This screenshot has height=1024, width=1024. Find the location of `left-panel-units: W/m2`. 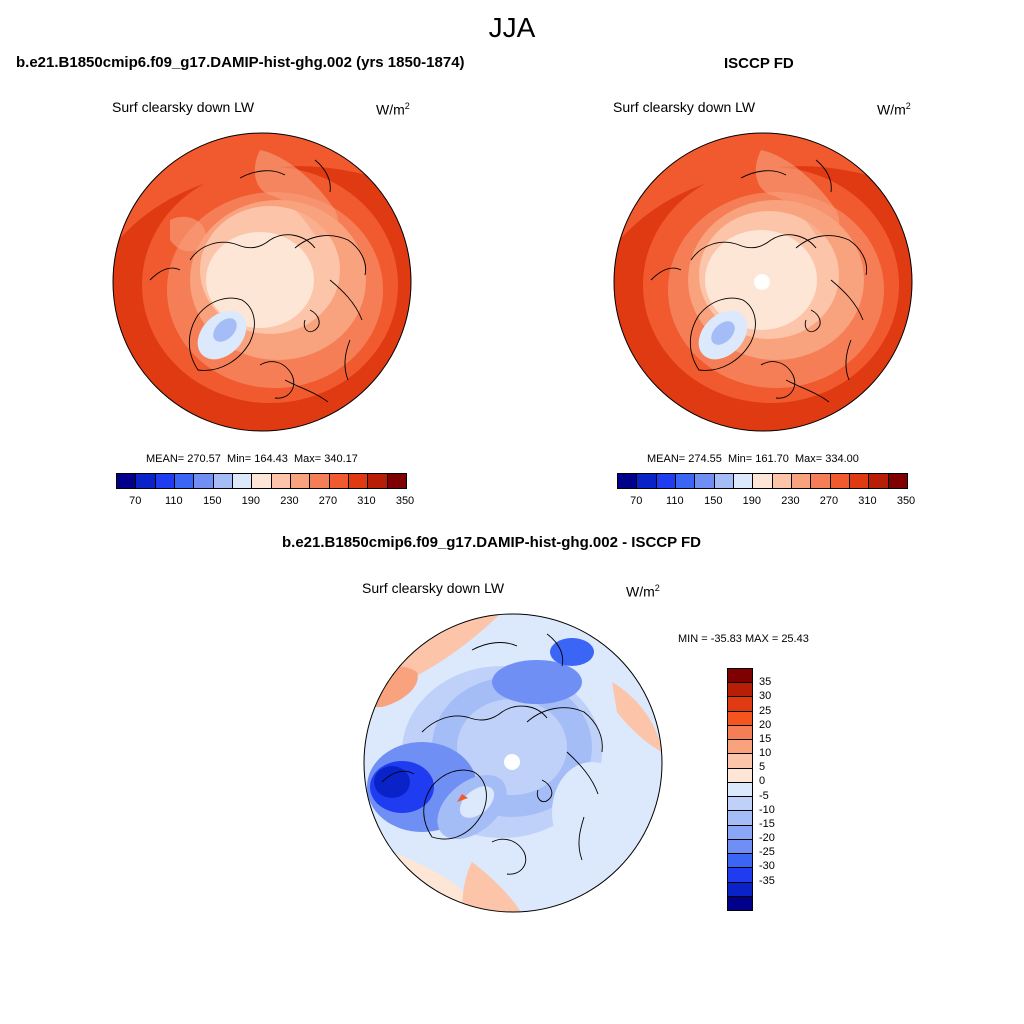

left-panel-units: W/m2 is located at coordinates (393, 109).